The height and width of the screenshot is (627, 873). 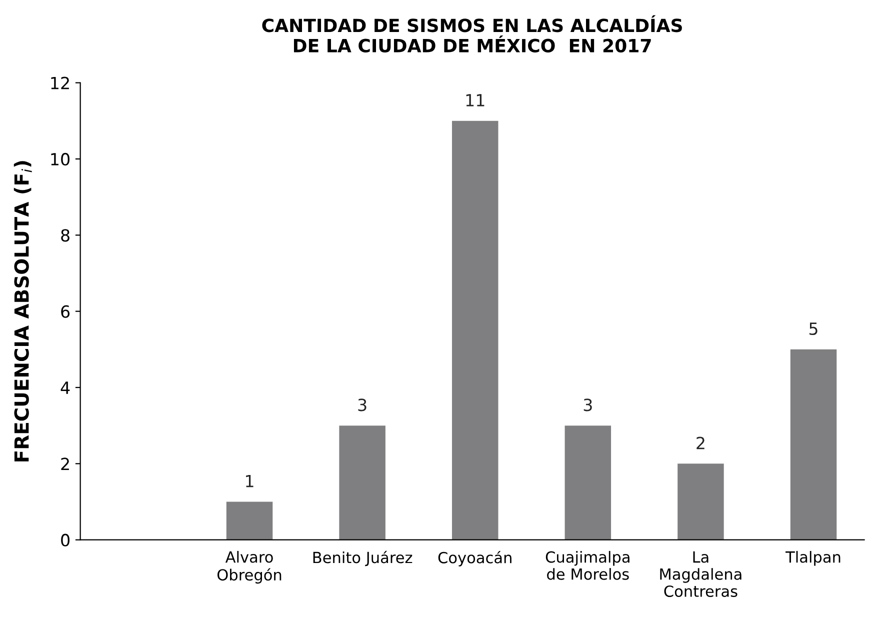 I want to click on y-tick-label: 0, so click(x=65, y=540).